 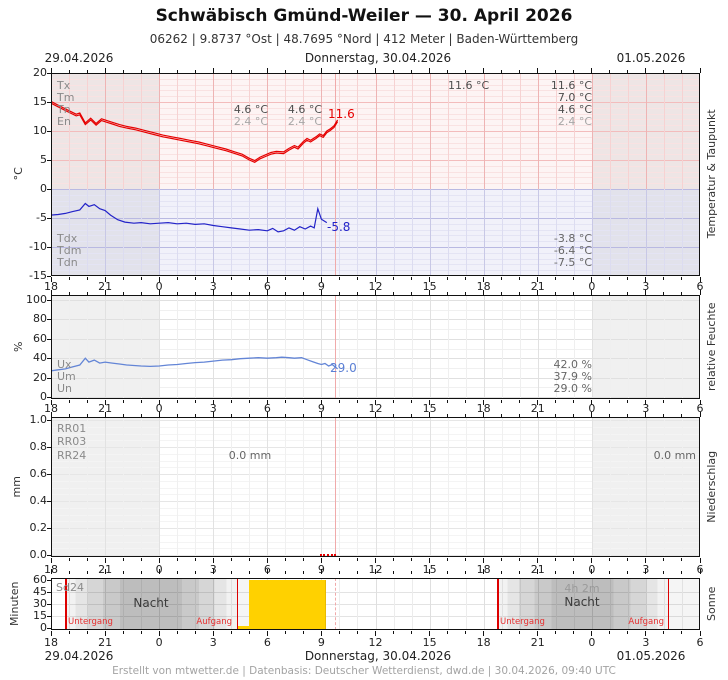 I want to click on right-label-temperature: Temperatur & Taupunkt, so click(x=712, y=174).